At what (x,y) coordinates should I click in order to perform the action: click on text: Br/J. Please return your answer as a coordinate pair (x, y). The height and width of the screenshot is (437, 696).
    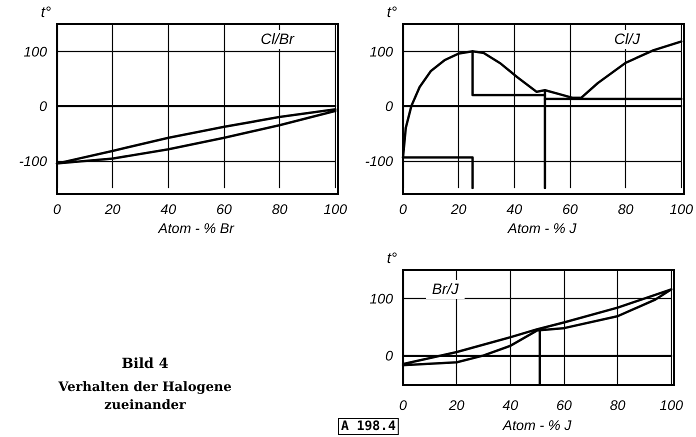
    Looking at the image, I should click on (446, 289).